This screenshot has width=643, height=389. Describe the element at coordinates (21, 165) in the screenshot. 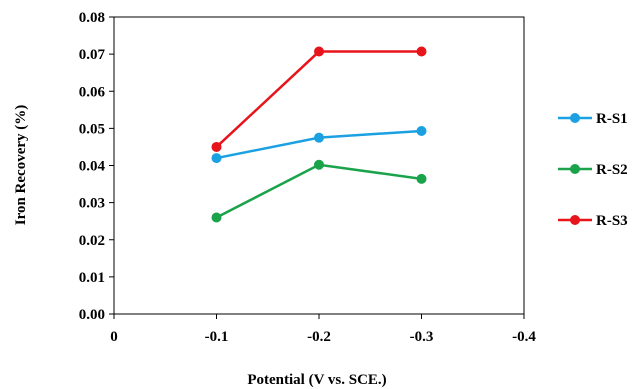

I see `y-axis-title: Iron Recovery (%)` at that location.